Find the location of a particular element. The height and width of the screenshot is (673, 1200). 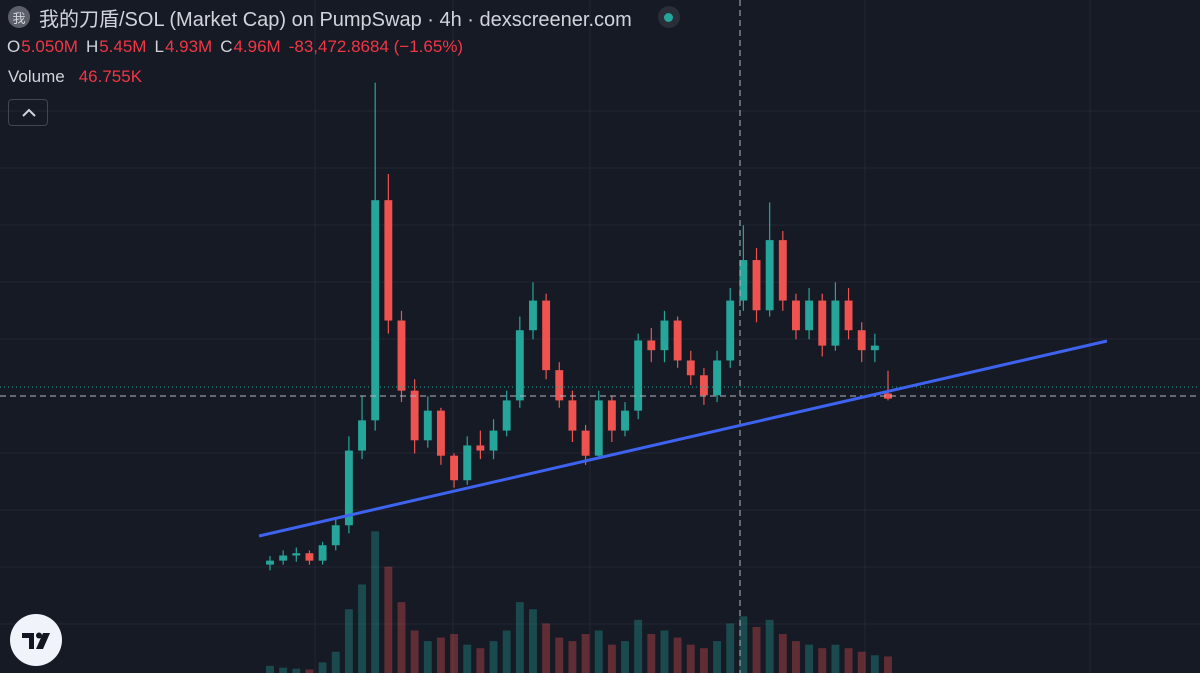

low-label: L is located at coordinates (159, 46).